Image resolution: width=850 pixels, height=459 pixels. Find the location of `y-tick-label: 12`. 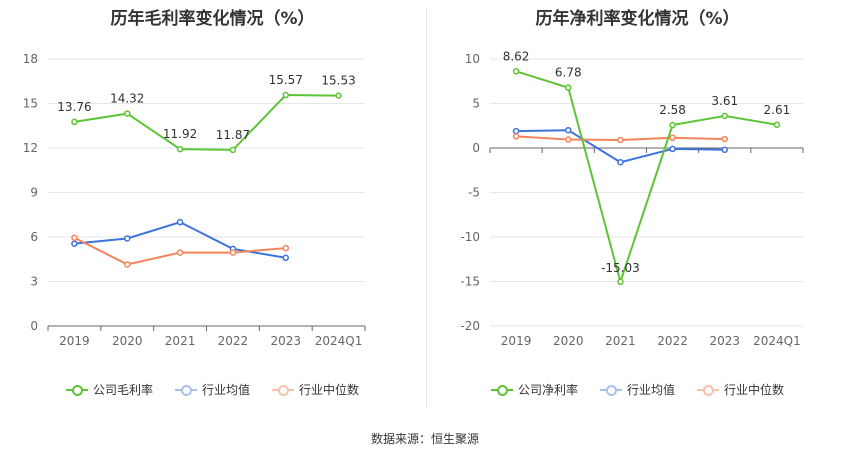

y-tick-label: 12 is located at coordinates (30, 148).